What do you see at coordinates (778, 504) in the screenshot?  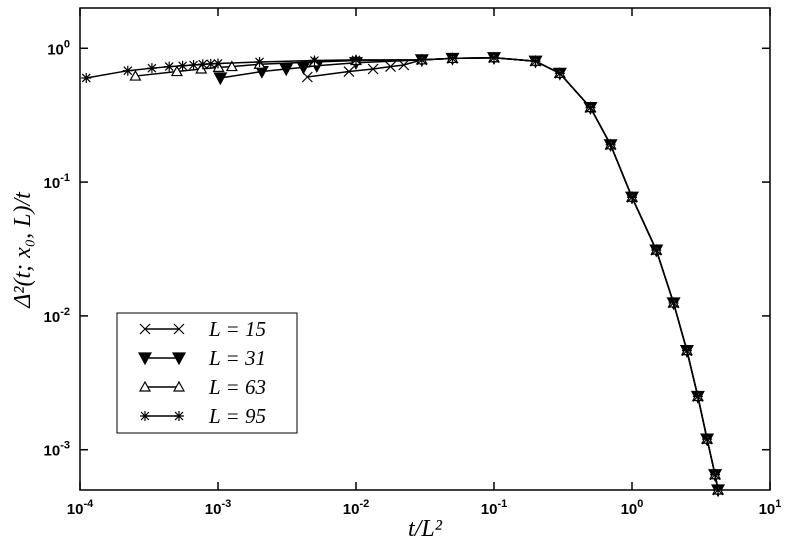 I see `tick-exponent: 1` at bounding box center [778, 504].